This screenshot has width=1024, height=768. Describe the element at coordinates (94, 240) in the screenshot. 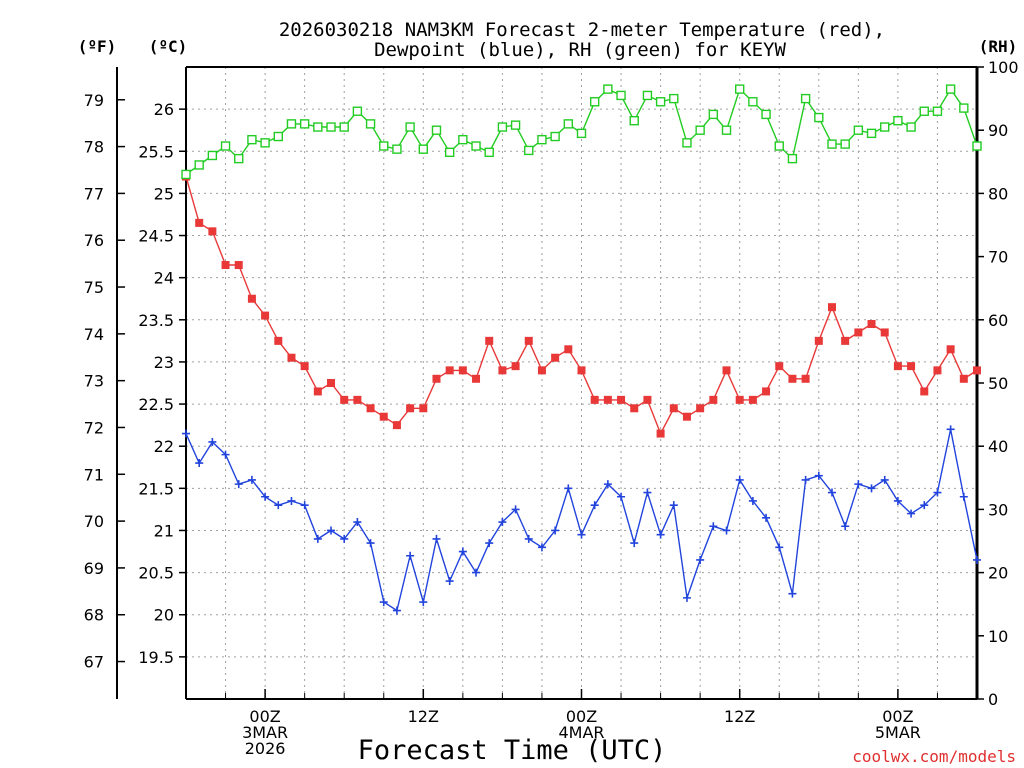

I see `fahrenheit-tick-label: 76` at that location.